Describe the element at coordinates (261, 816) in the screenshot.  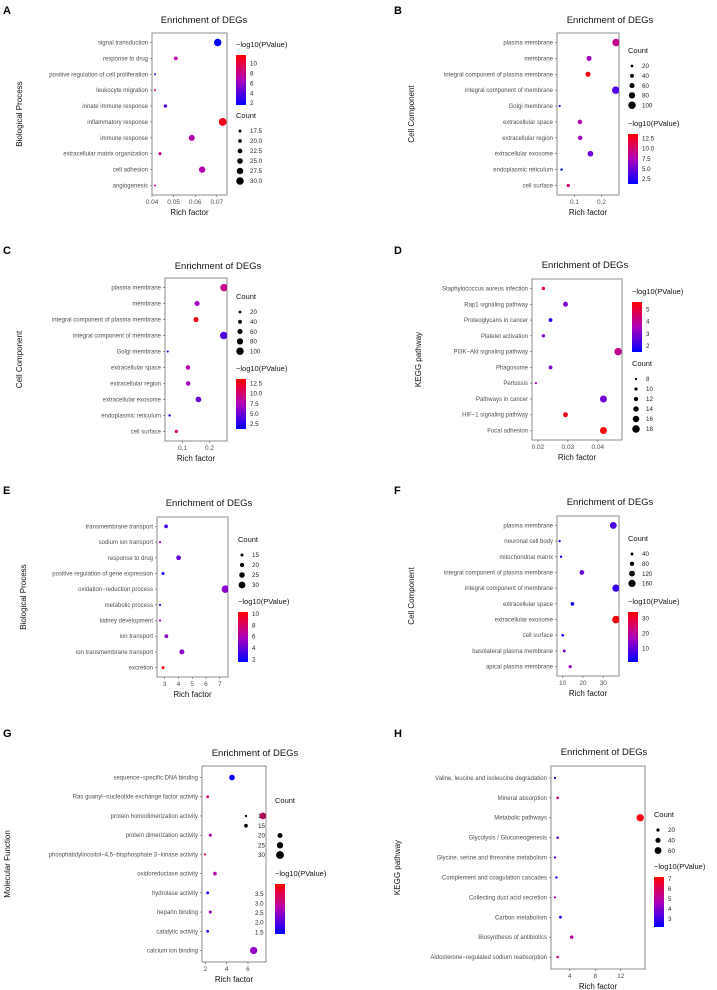
I see `size-legend-label: 10` at that location.